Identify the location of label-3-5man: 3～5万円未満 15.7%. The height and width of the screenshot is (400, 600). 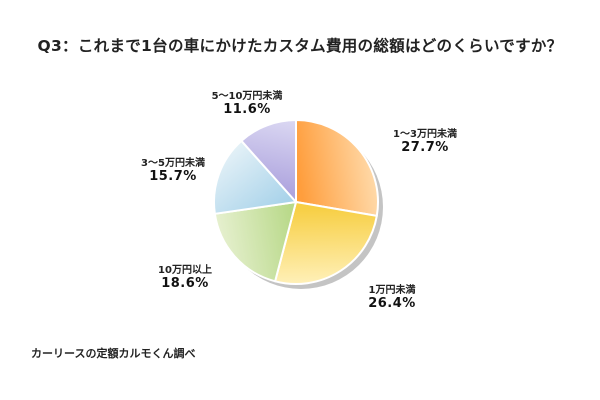
(173, 171).